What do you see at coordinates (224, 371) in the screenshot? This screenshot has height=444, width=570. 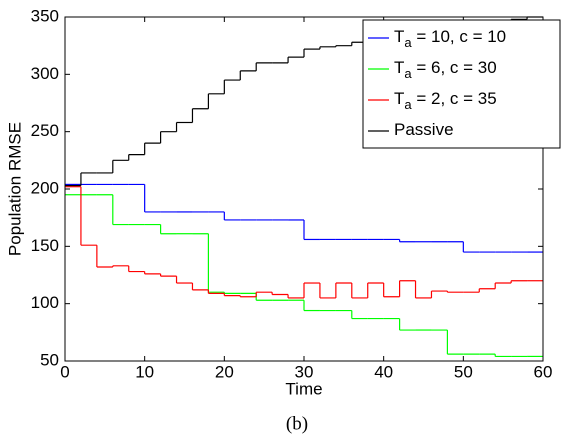 I see `x-tick-label: 20` at bounding box center [224, 371].